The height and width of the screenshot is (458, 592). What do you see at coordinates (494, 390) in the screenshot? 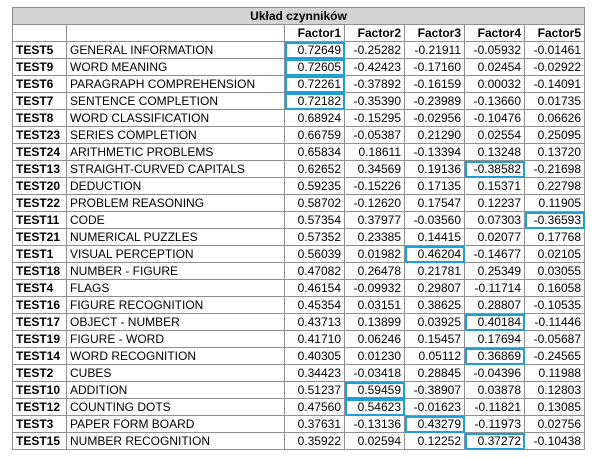
I see `loading-cell: 0.03878` at bounding box center [494, 390].